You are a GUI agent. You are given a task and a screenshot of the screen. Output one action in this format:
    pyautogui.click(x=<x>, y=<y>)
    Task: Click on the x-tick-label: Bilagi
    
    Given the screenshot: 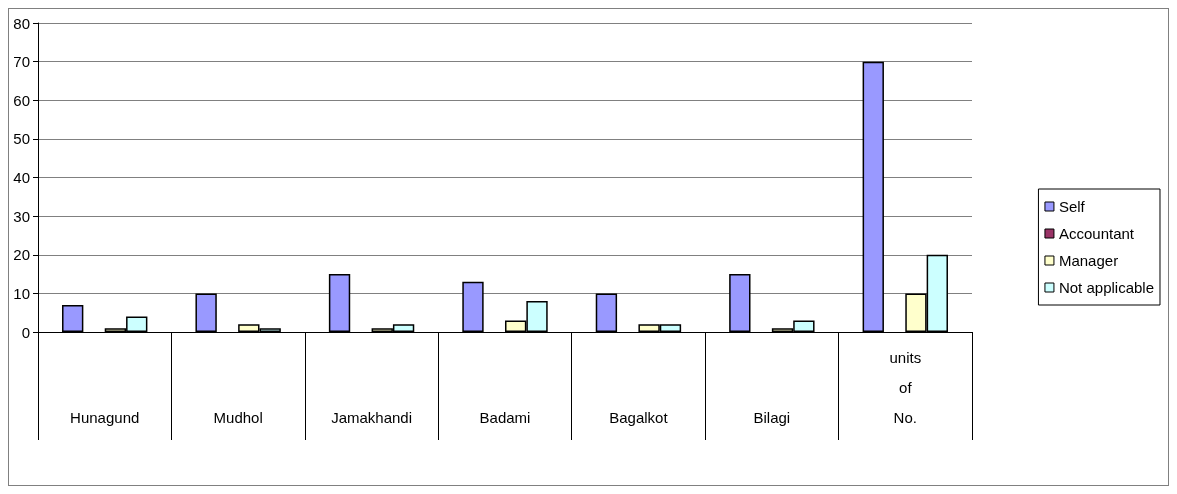 What is the action you would take?
    pyautogui.click(x=772, y=417)
    